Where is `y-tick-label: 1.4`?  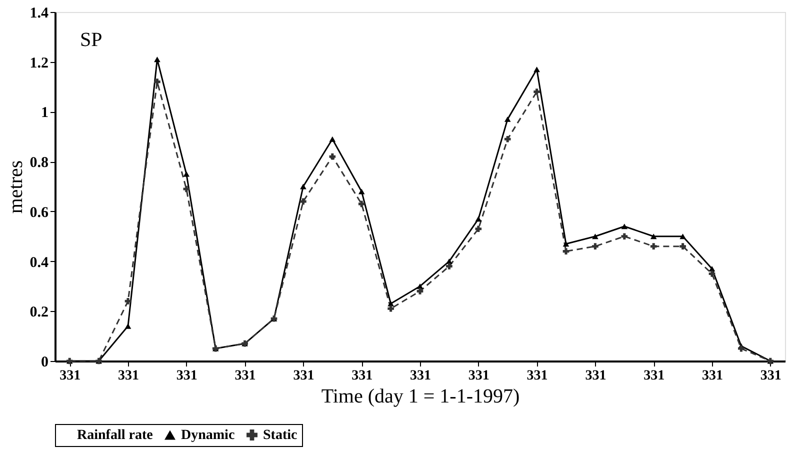
y-tick-label: 1.4 is located at coordinates (39, 14).